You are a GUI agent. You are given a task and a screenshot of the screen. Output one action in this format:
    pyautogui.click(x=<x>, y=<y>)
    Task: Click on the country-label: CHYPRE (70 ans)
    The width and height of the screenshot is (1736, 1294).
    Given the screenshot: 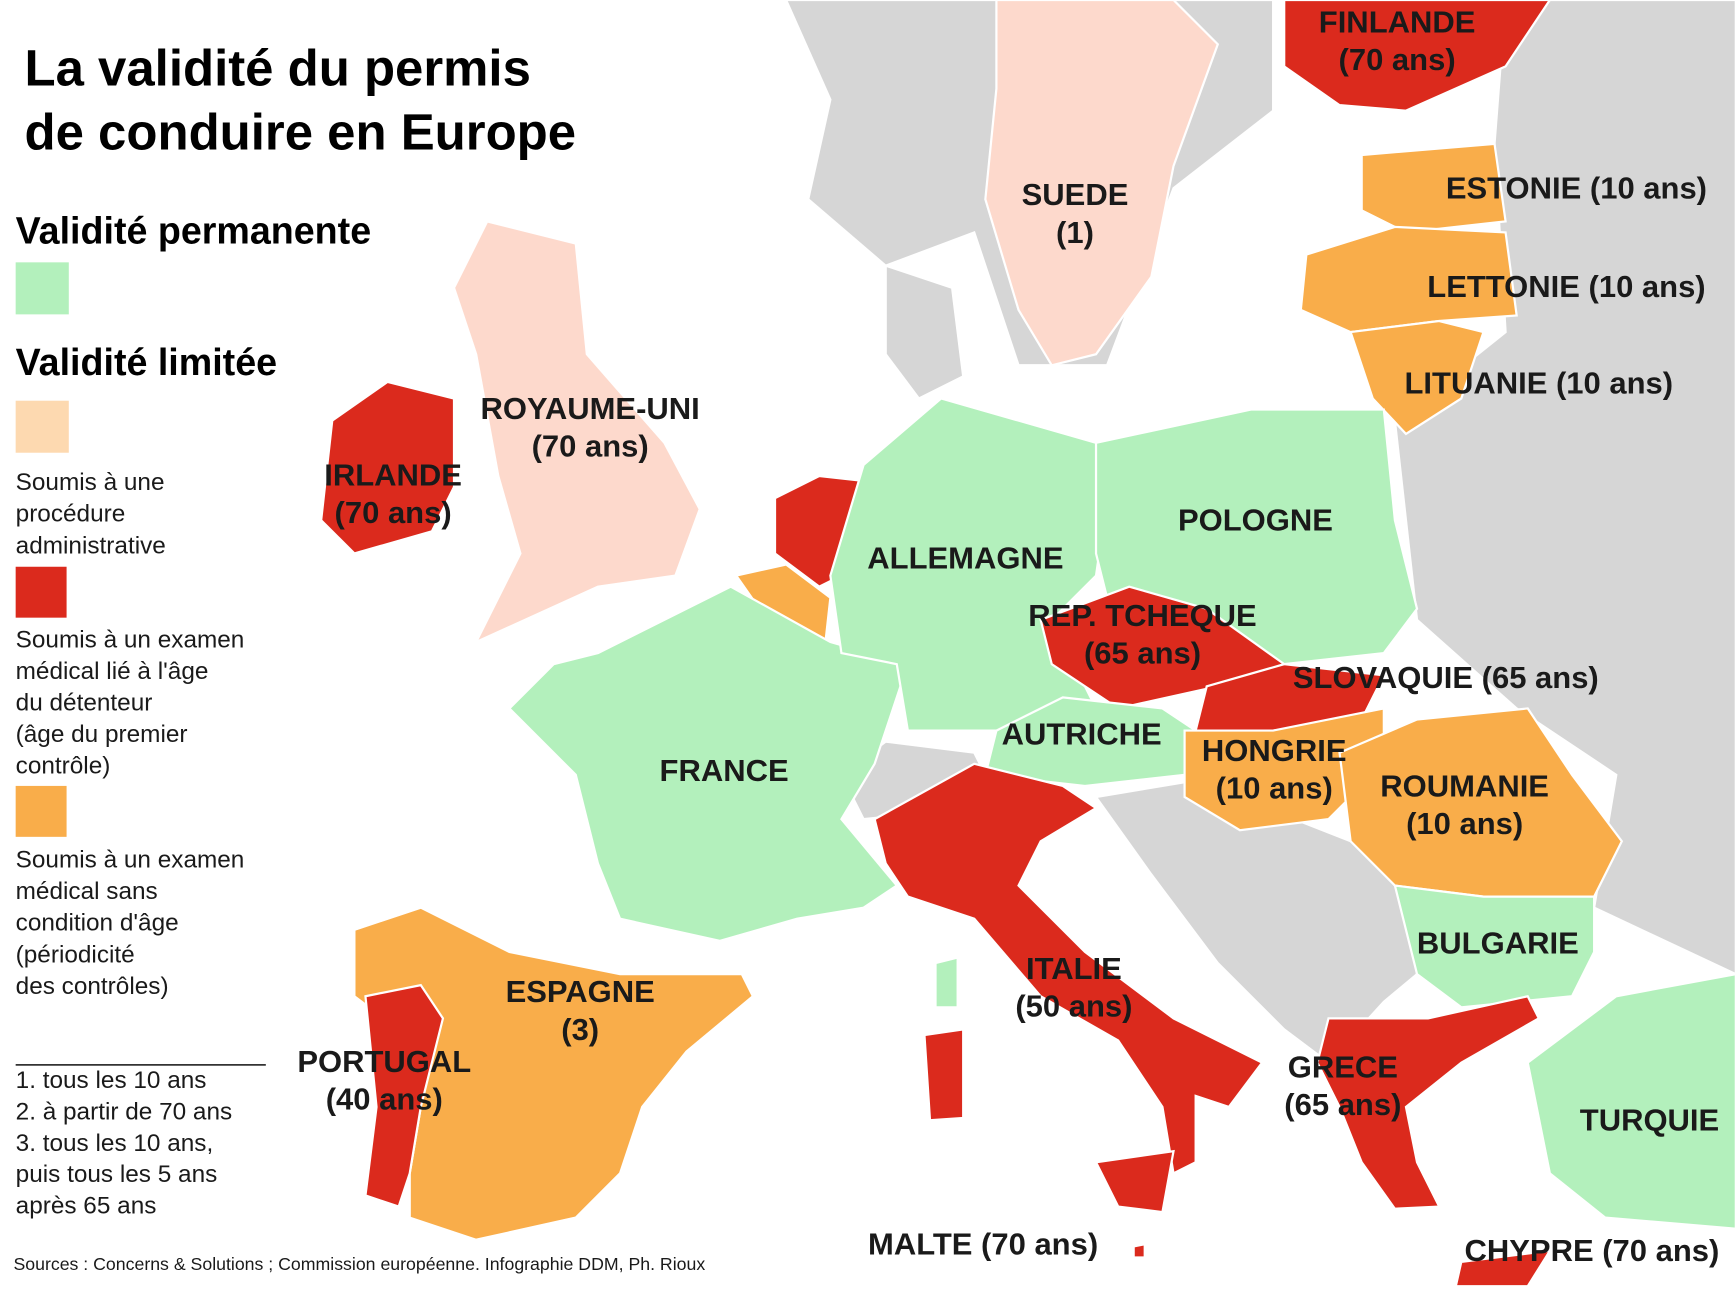 What is the action you would take?
    pyautogui.click(x=1592, y=1250)
    